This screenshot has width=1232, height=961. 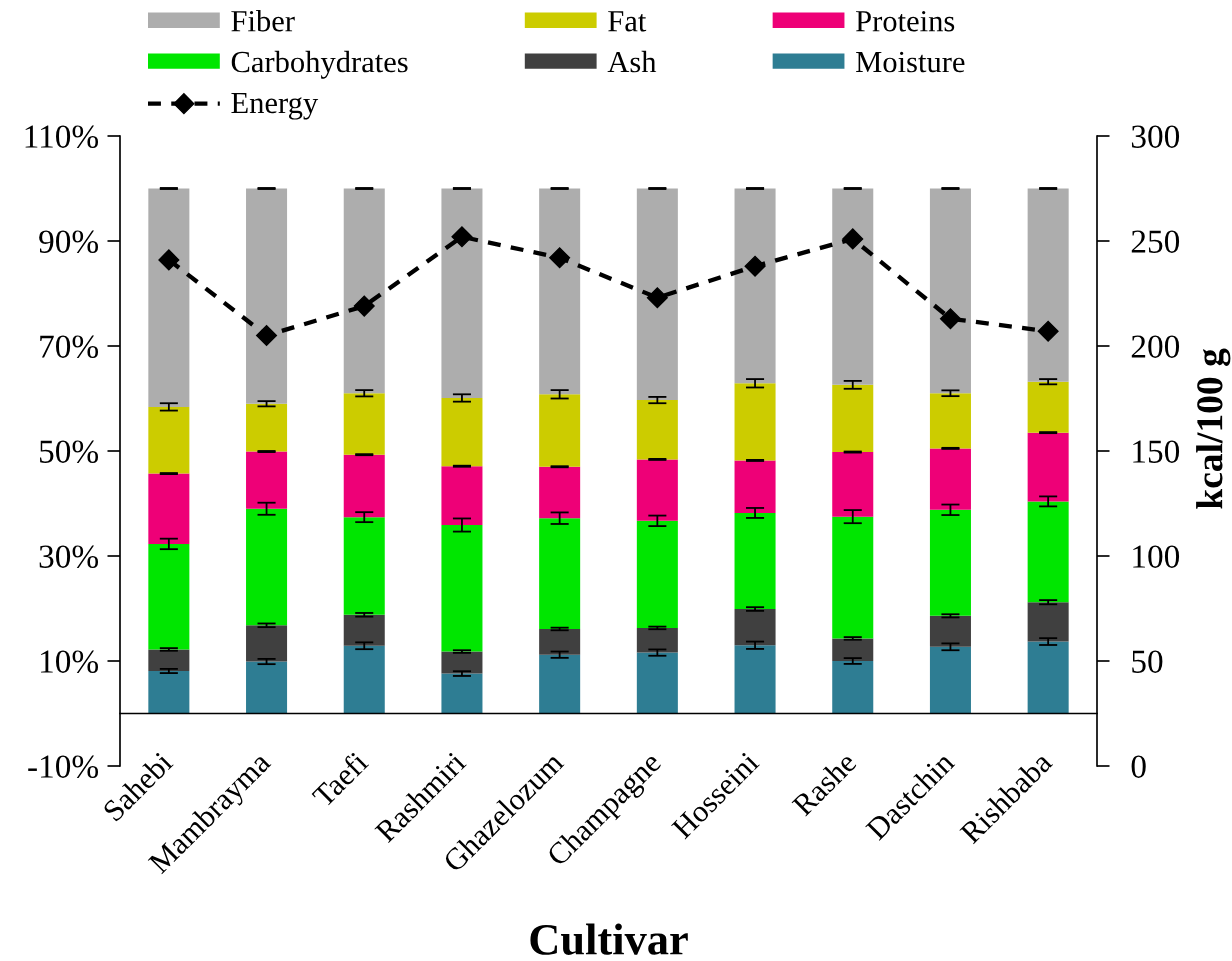 What do you see at coordinates (1156, 451) in the screenshot?
I see `y2-tick-label: 150` at bounding box center [1156, 451].